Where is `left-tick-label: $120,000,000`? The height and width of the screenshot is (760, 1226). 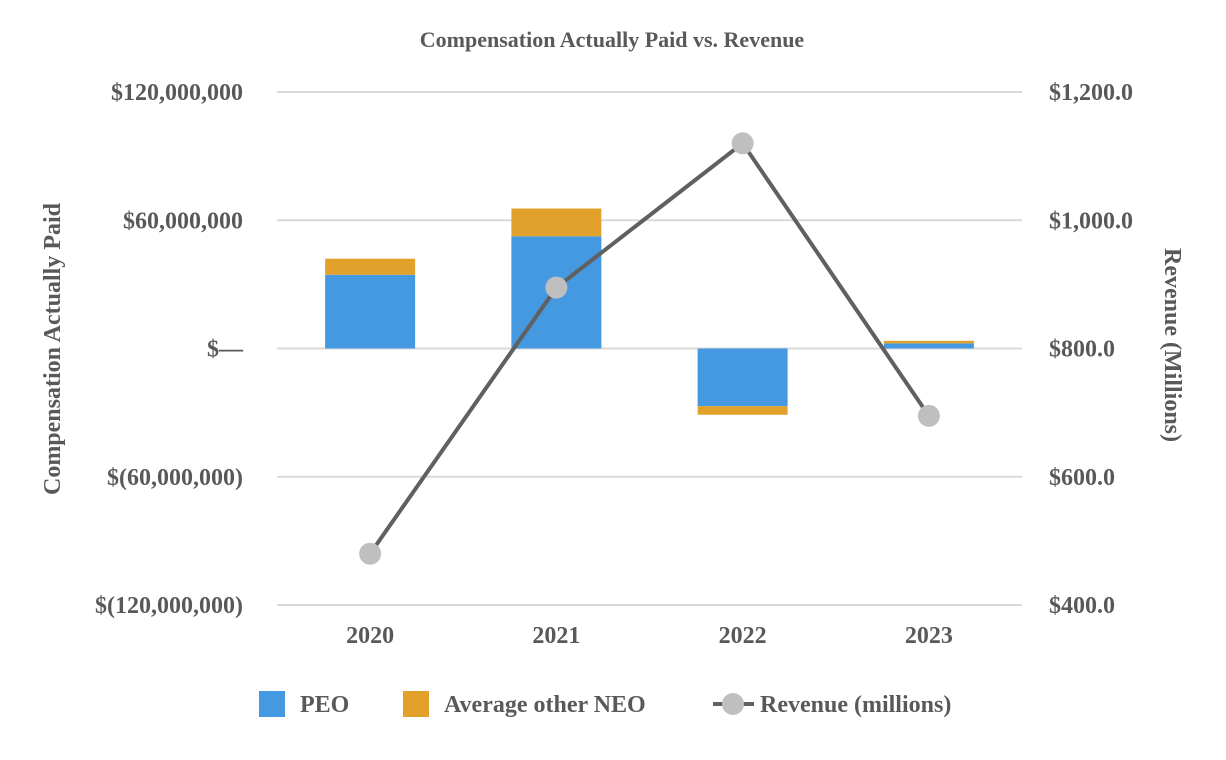
left-tick-label: $120,000,000 is located at coordinates (177, 93).